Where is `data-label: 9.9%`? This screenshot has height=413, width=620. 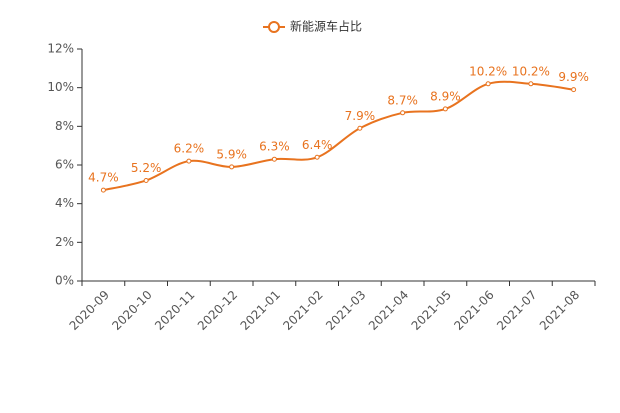
data-label: 9.9% is located at coordinates (573, 77).